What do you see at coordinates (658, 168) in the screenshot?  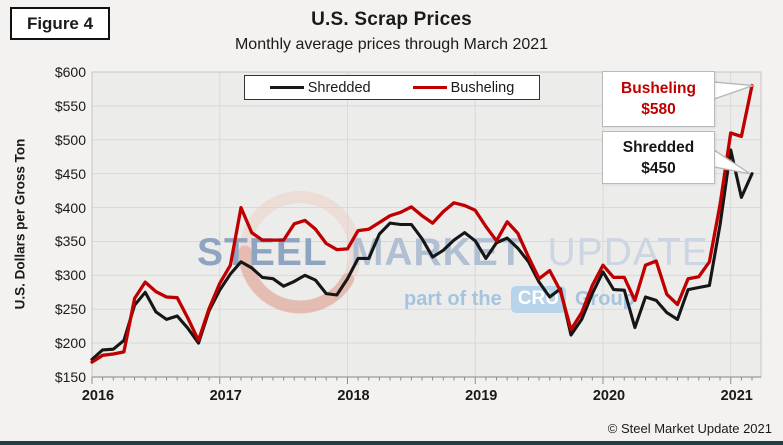 I see `callout-shredded-value: $450` at bounding box center [658, 168].